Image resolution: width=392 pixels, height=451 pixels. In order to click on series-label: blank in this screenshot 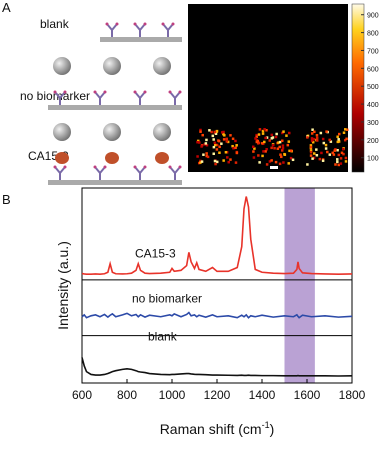, I will do `click(163, 336)`.